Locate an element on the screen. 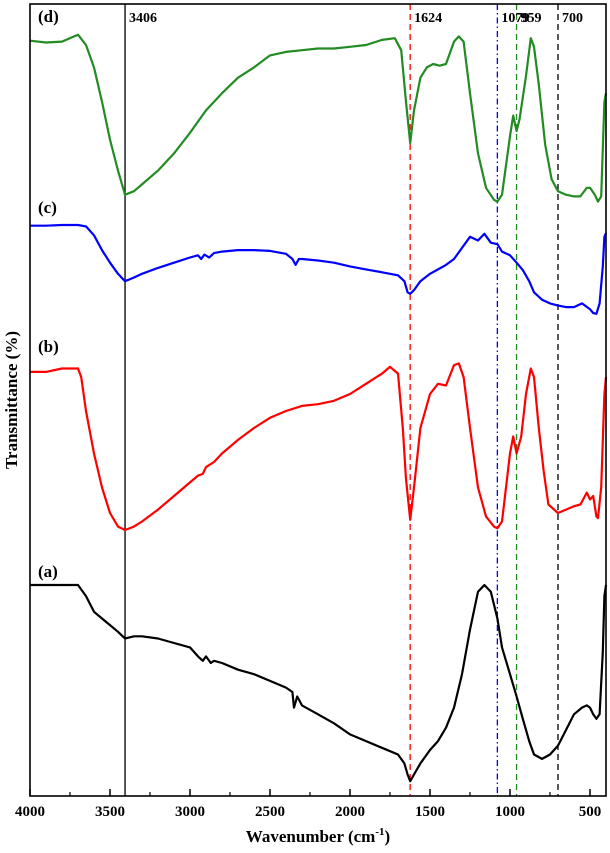  x-tick-label-2500: 2500 is located at coordinates (270, 812).